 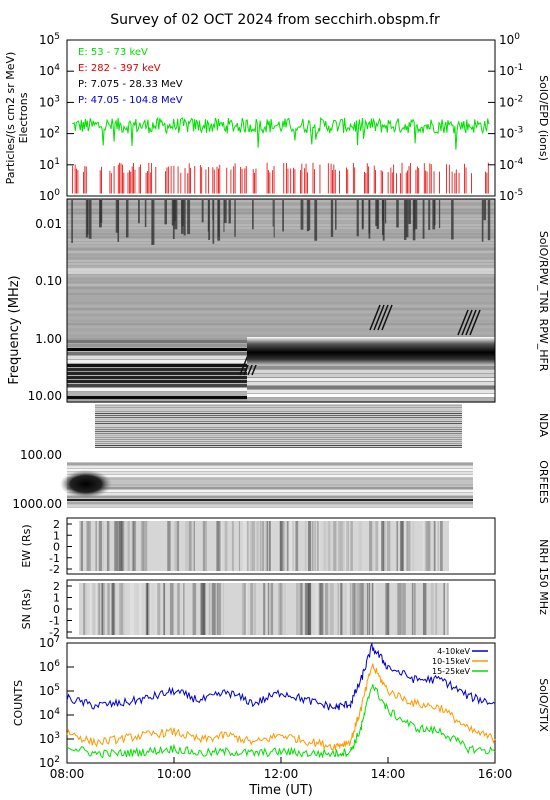 What do you see at coordinates (281, 774) in the screenshot?
I see `stix-x-tick-label: 12:00` at bounding box center [281, 774].